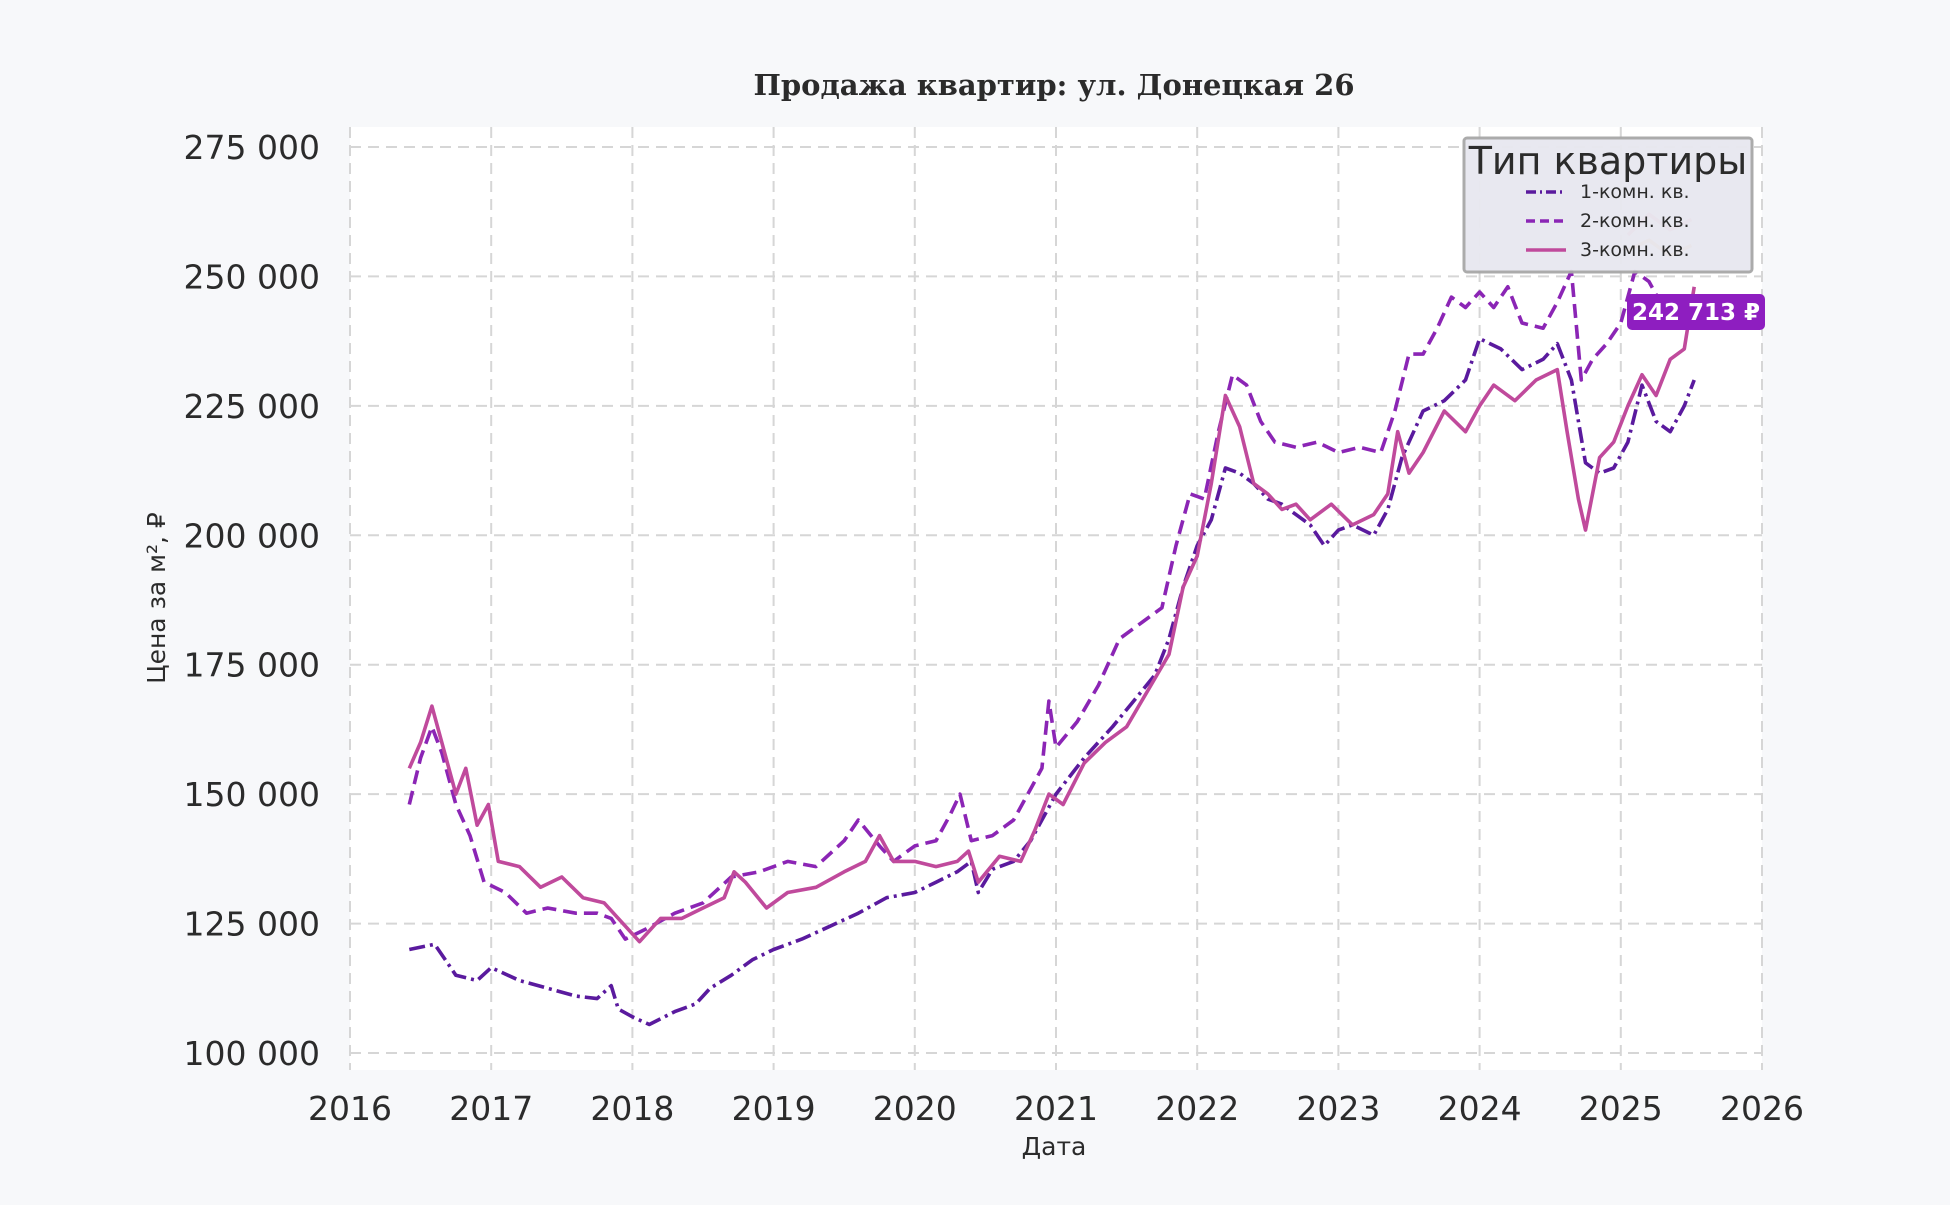 The height and width of the screenshot is (1205, 1950). What do you see at coordinates (491, 1108) in the screenshot?
I see `x-tick-label: 2017` at bounding box center [491, 1108].